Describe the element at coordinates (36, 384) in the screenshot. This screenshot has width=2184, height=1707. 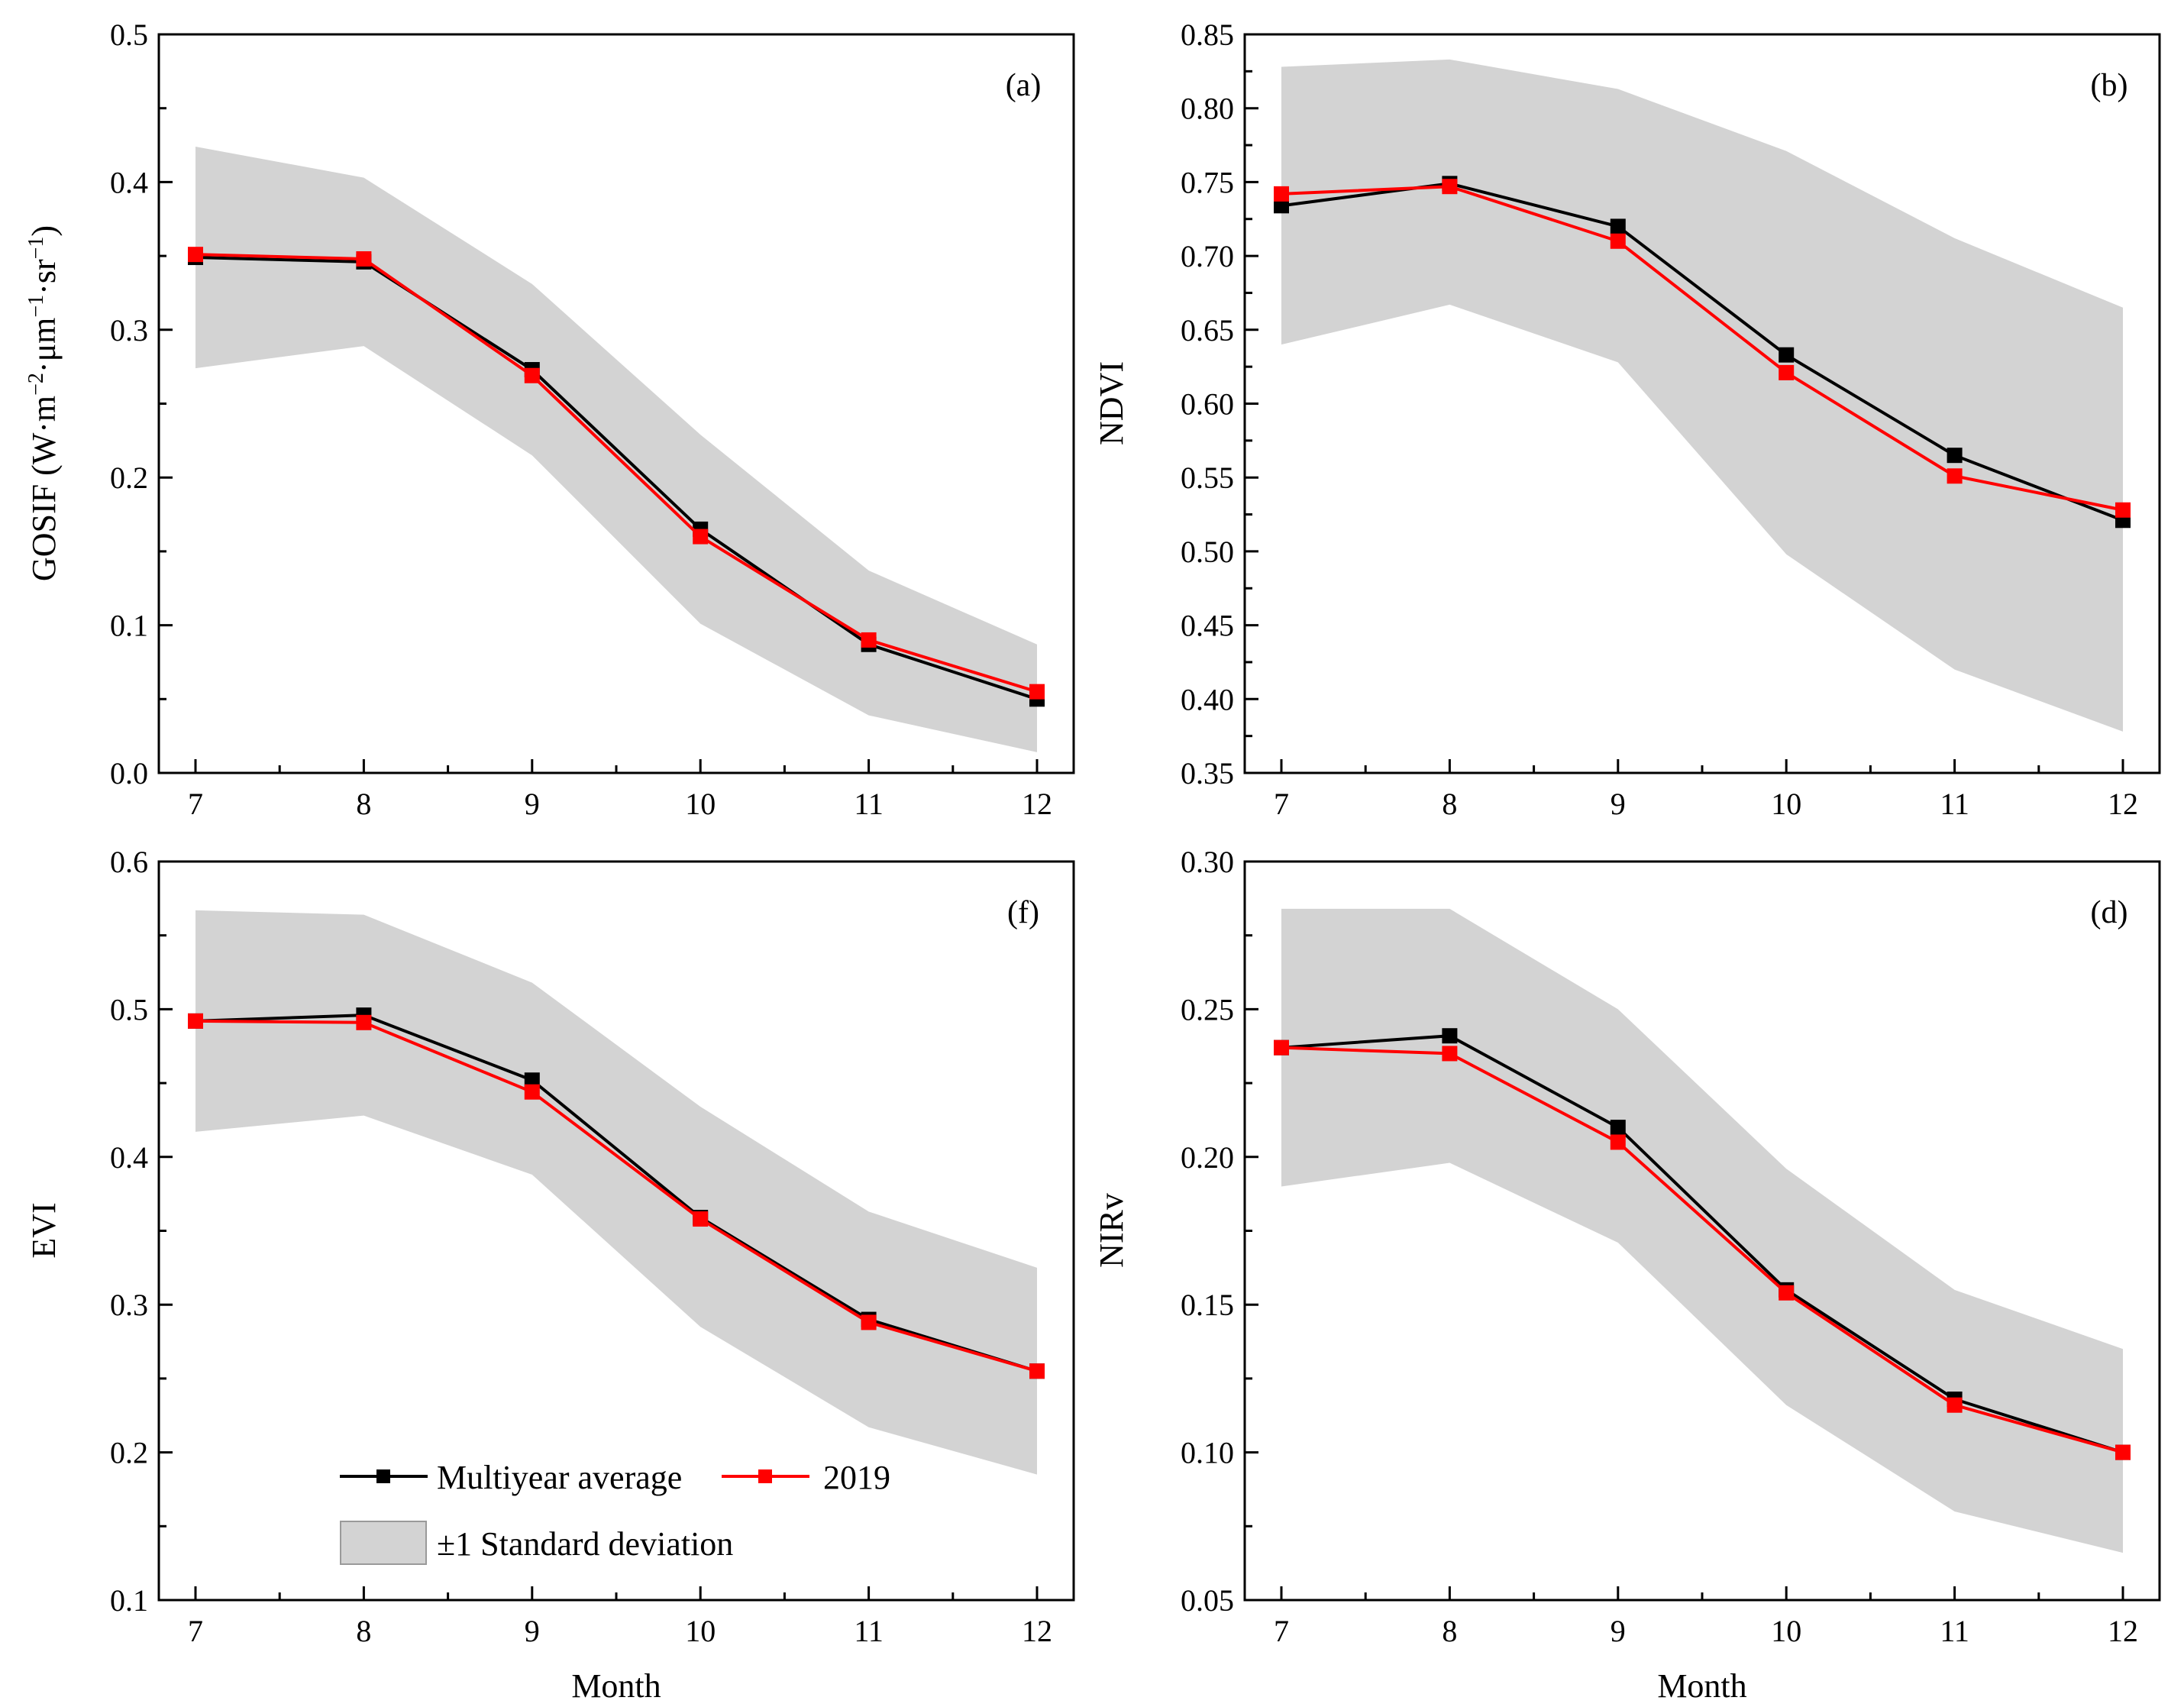
I see `panel-a-ylabel-sup1: −2` at that location.